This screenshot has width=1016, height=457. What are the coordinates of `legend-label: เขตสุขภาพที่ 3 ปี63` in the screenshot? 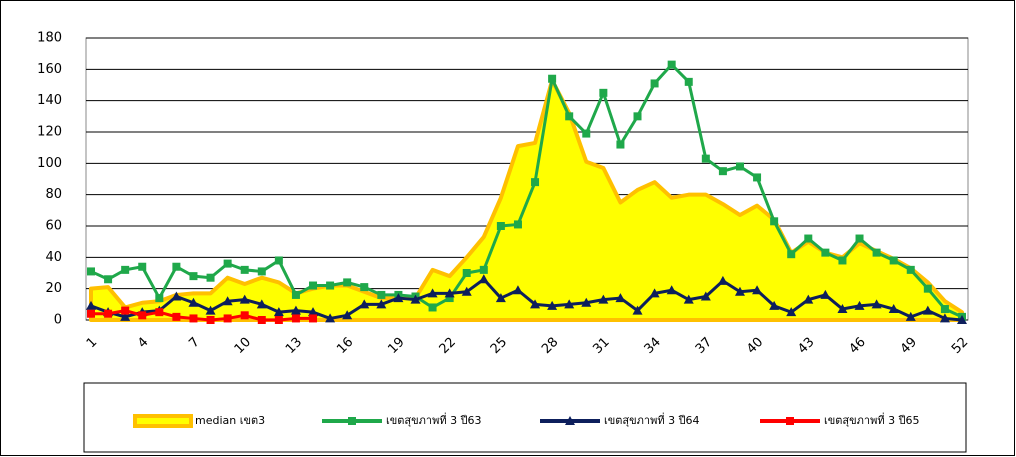 It's located at (434, 419).